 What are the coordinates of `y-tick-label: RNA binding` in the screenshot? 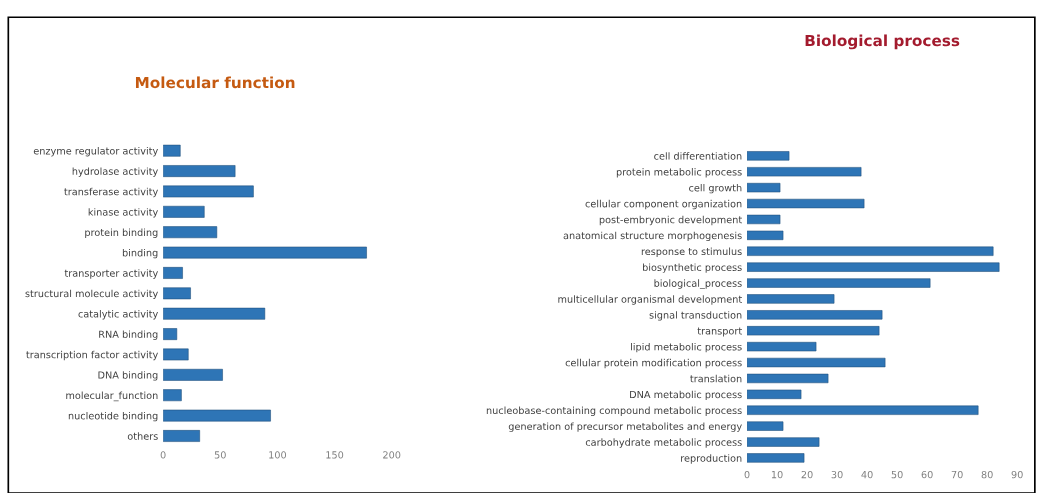 It's located at (128, 335).